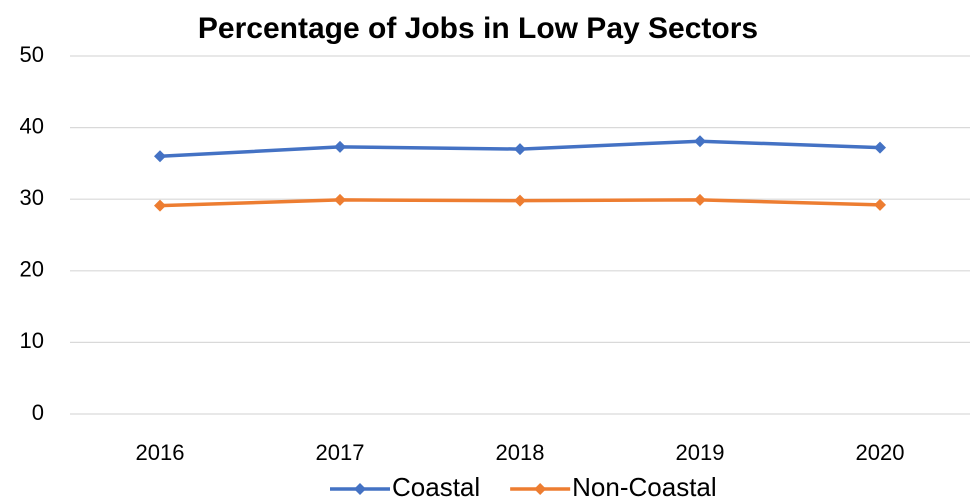 This screenshot has width=970, height=501. I want to click on y-tick-label: 30, so click(32, 197).